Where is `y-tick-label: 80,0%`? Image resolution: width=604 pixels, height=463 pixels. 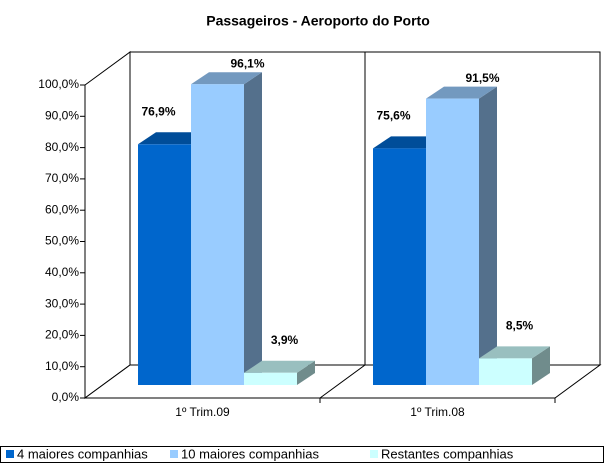 y-tick-label: 80,0% is located at coordinates (62, 147).